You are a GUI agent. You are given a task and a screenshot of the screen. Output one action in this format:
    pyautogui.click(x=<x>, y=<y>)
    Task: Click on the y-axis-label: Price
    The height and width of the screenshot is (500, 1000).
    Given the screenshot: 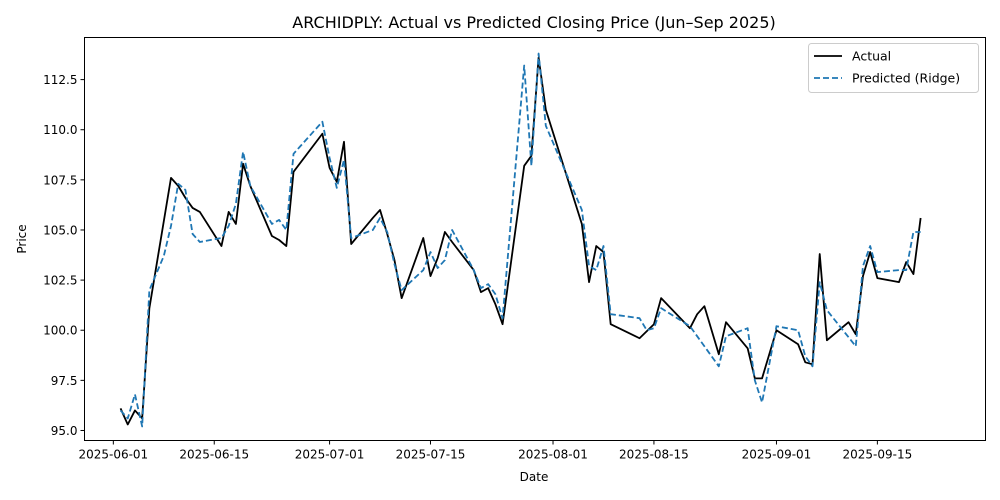 What is the action you would take?
    pyautogui.click(x=22, y=238)
    